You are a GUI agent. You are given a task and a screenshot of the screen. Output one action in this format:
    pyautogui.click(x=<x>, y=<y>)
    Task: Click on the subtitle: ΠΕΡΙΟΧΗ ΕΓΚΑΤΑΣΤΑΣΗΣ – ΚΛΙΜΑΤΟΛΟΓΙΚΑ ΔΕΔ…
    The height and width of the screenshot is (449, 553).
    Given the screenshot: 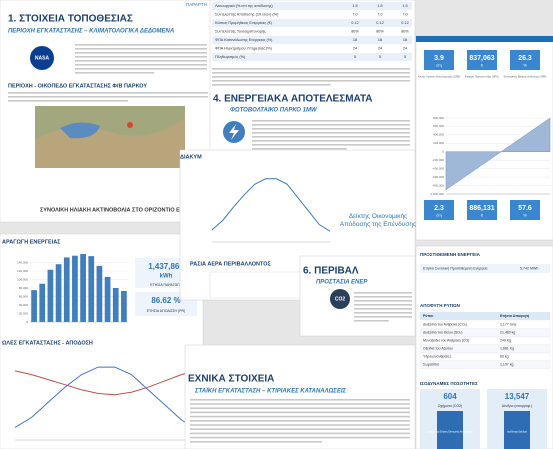 What is the action you would take?
    pyautogui.click(x=91, y=32)
    